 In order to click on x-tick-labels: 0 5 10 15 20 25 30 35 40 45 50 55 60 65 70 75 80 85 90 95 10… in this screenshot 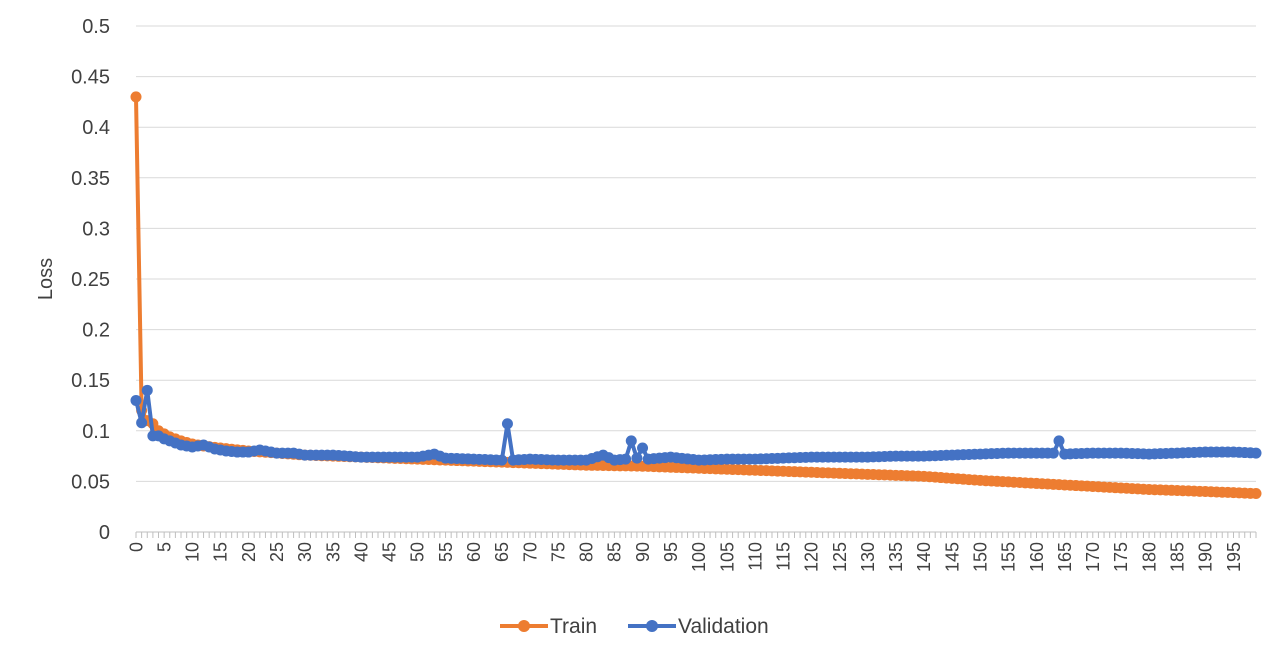, I will do `click(684, 557)`.